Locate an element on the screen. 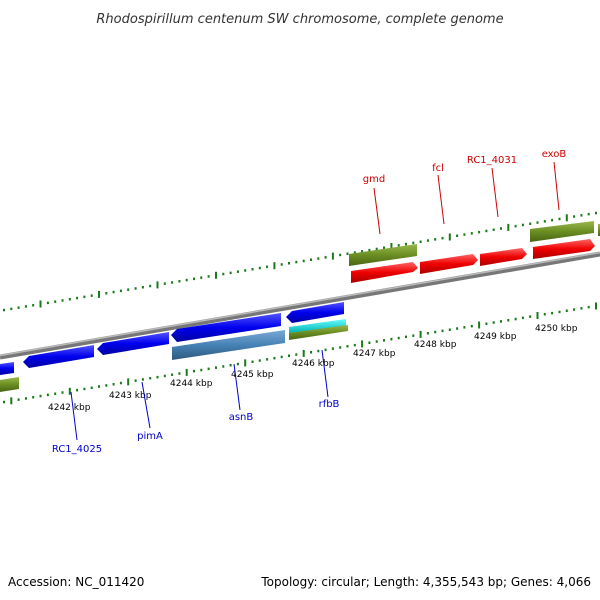  cds-reverse-asnb is located at coordinates (226, 327).